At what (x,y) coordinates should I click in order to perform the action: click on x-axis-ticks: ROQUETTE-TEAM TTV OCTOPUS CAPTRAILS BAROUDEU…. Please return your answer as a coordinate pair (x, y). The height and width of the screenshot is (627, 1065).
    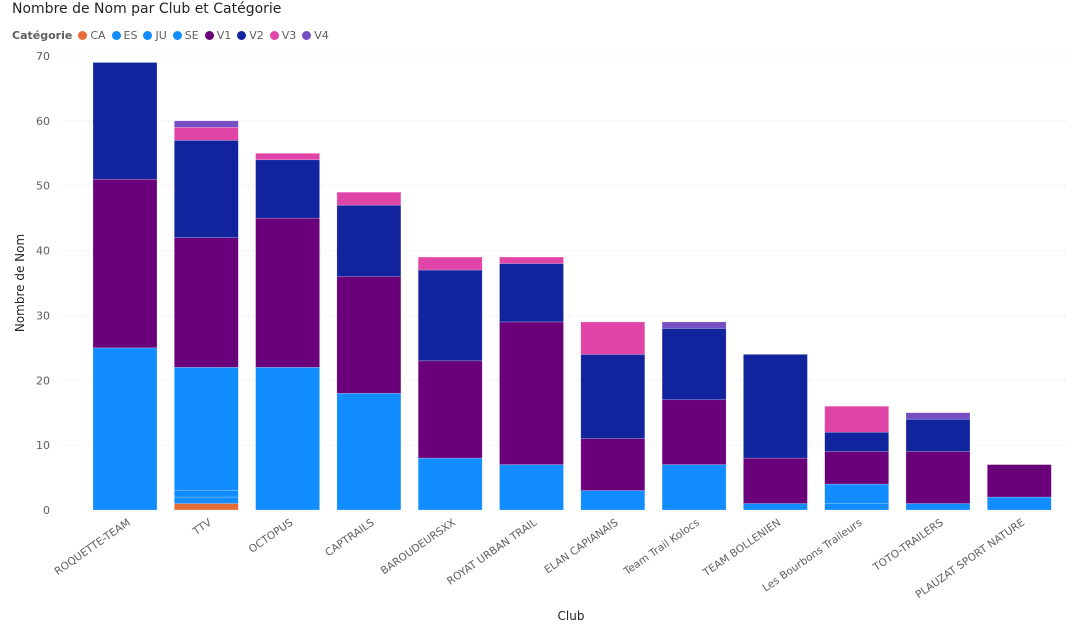
    Looking at the image, I should click on (539, 558).